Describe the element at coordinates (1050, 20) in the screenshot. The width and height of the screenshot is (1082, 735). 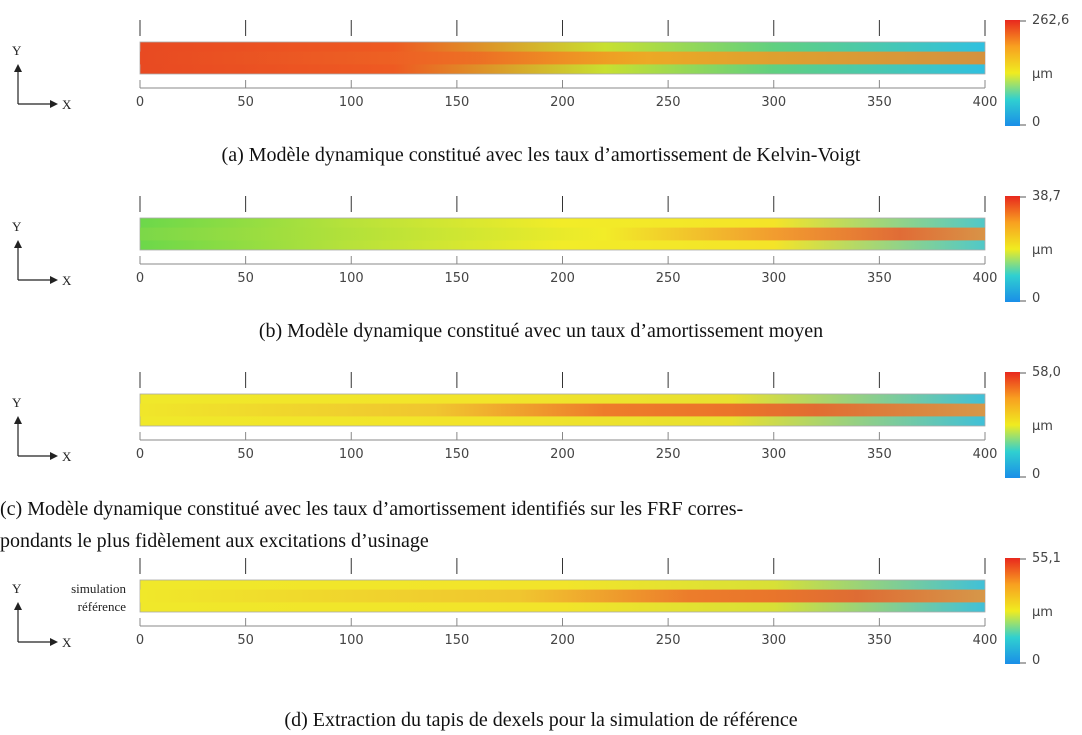
I see `colorbar-max: 262,6` at that location.